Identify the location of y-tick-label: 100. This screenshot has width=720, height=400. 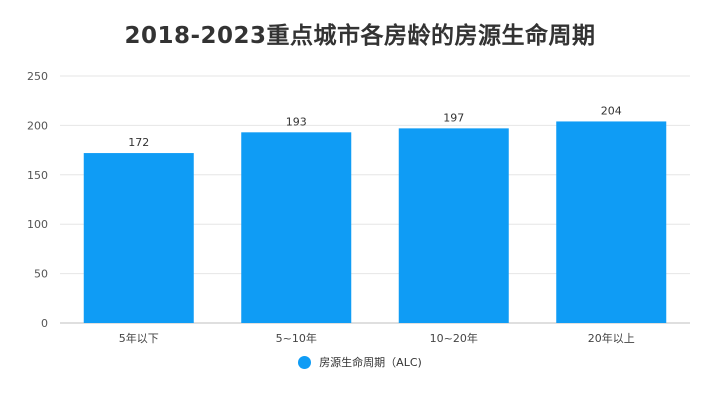
(37, 224).